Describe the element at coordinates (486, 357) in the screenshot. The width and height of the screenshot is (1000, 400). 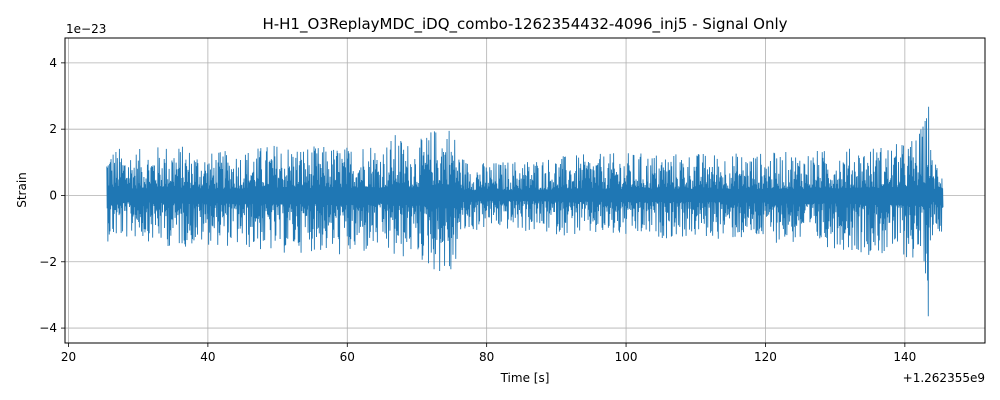
I see `x-tick-label: 80` at that location.